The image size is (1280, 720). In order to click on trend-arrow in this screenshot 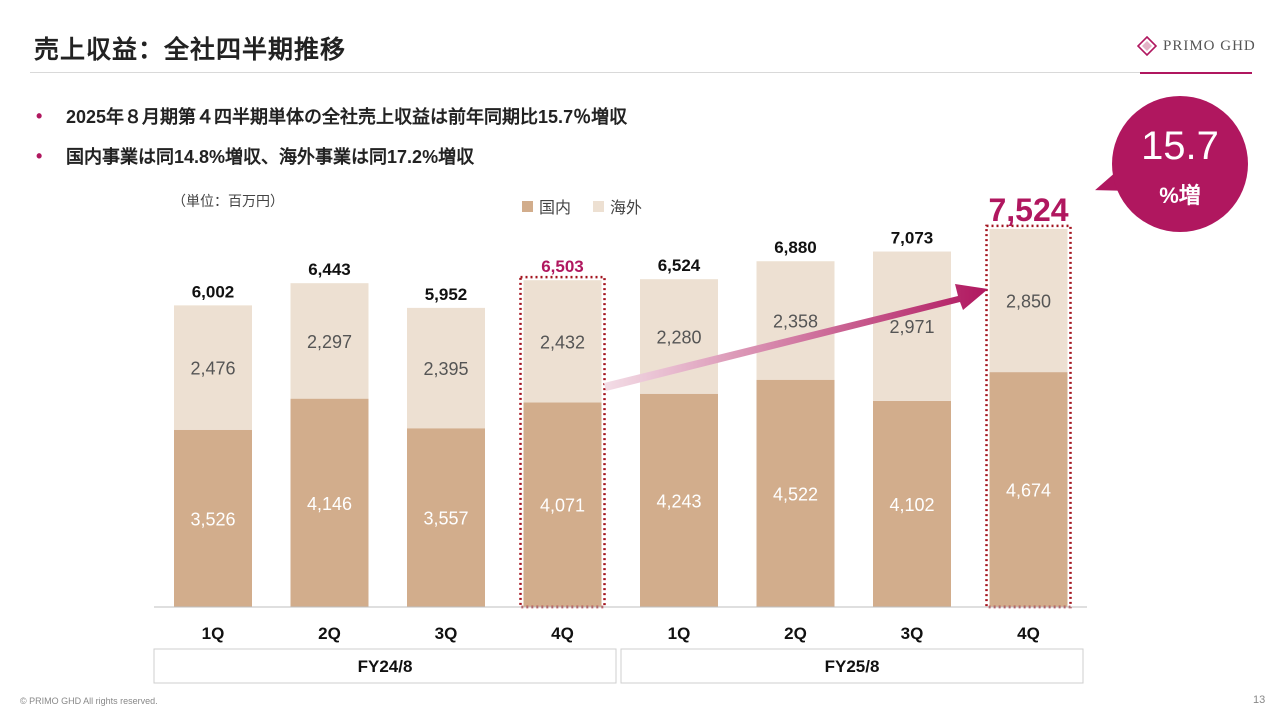, I will do `click(796, 337)`.